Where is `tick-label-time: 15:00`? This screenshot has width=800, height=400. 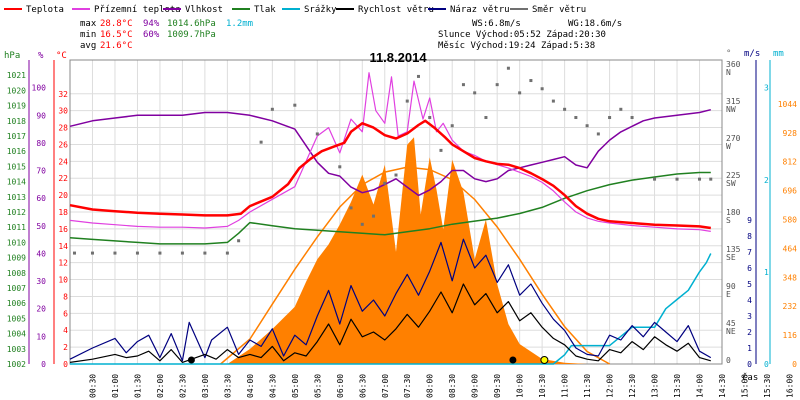 tick-label-time: 15:00 is located at coordinates (744, 386).